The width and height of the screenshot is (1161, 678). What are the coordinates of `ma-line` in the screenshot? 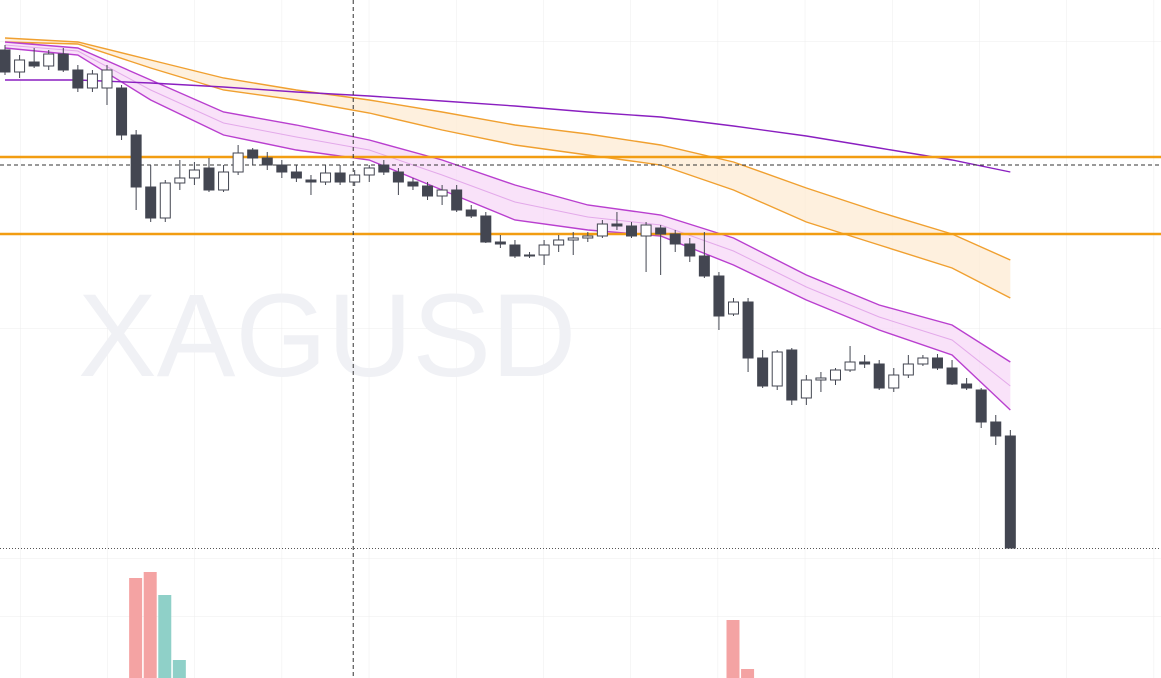 It's located at (508, 126).